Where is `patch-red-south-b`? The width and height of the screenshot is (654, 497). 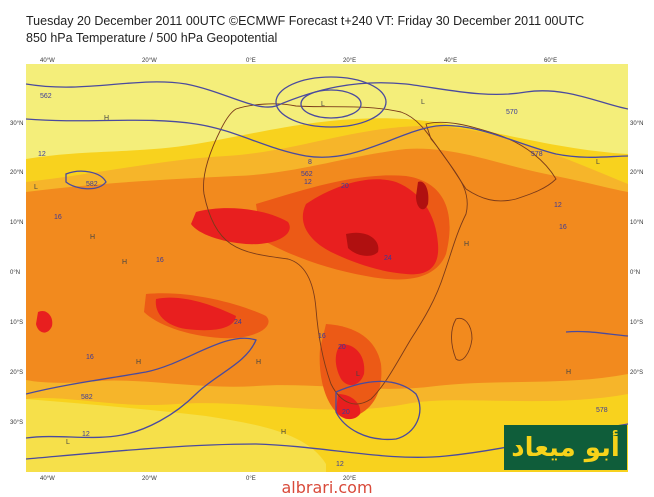 patch-red-south-b is located at coordinates (348, 407).